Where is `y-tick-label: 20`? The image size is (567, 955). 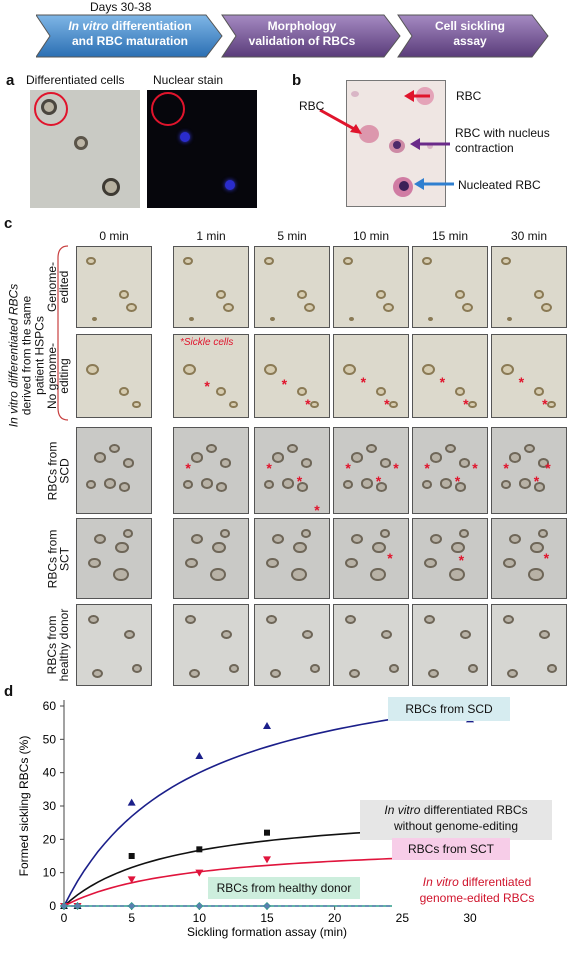
y-tick-label: 20 is located at coordinates (50, 839).